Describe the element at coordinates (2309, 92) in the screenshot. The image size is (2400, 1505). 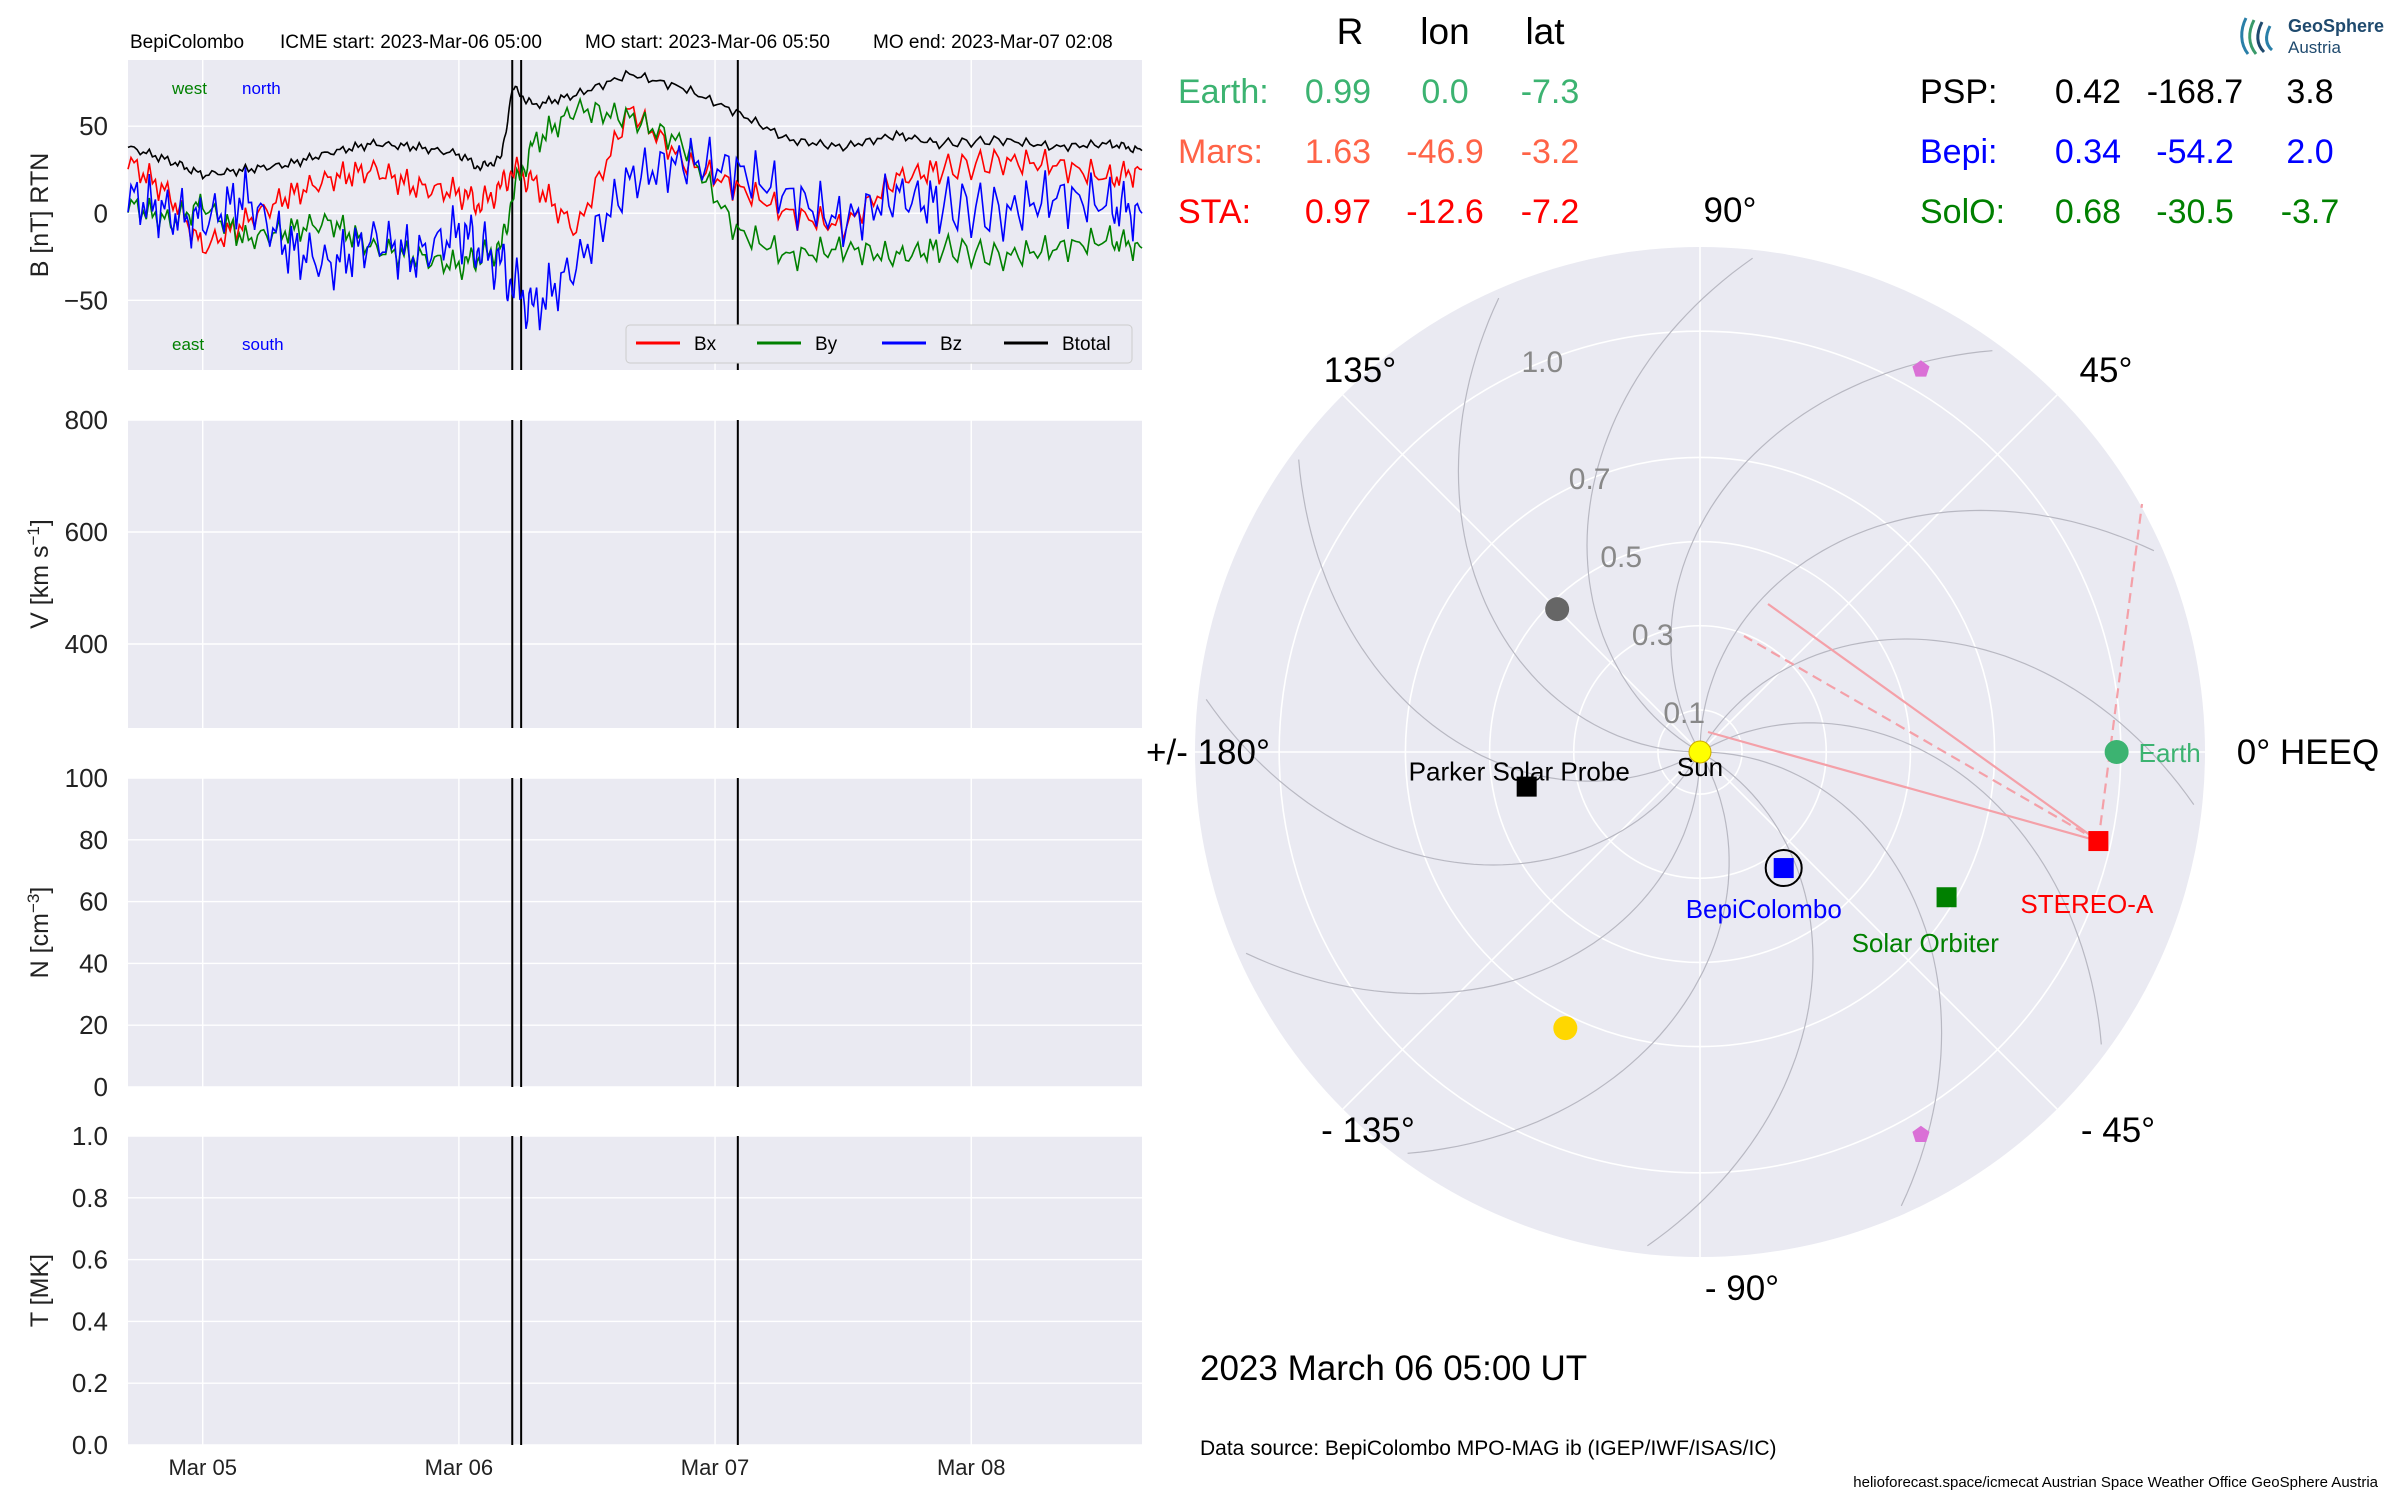
I see `table-right-lat: 3.8` at that location.